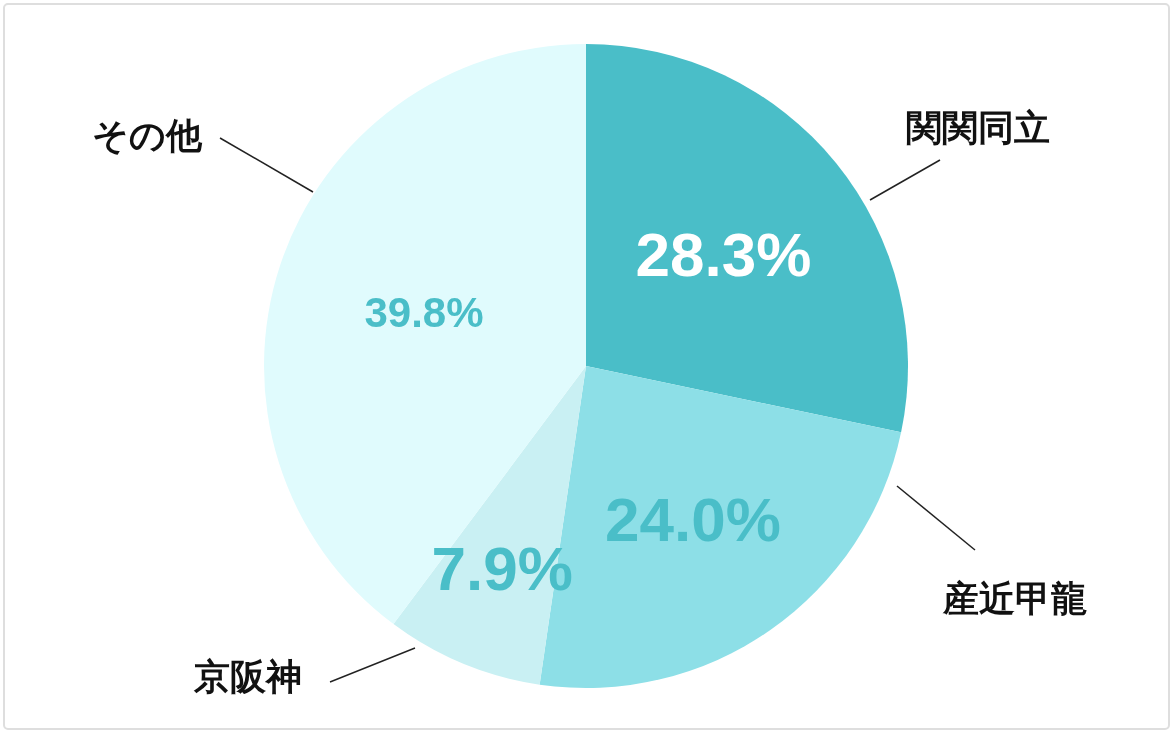 Image resolution: width=1173 pixels, height=733 pixels. What do you see at coordinates (723, 254) in the screenshot?
I see `data-label: 28.3%` at bounding box center [723, 254].